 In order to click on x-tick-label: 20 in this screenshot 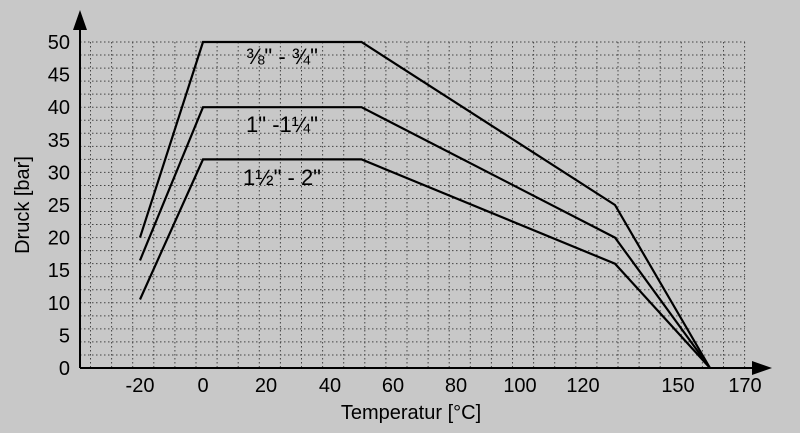, I will do `click(266, 386)`.